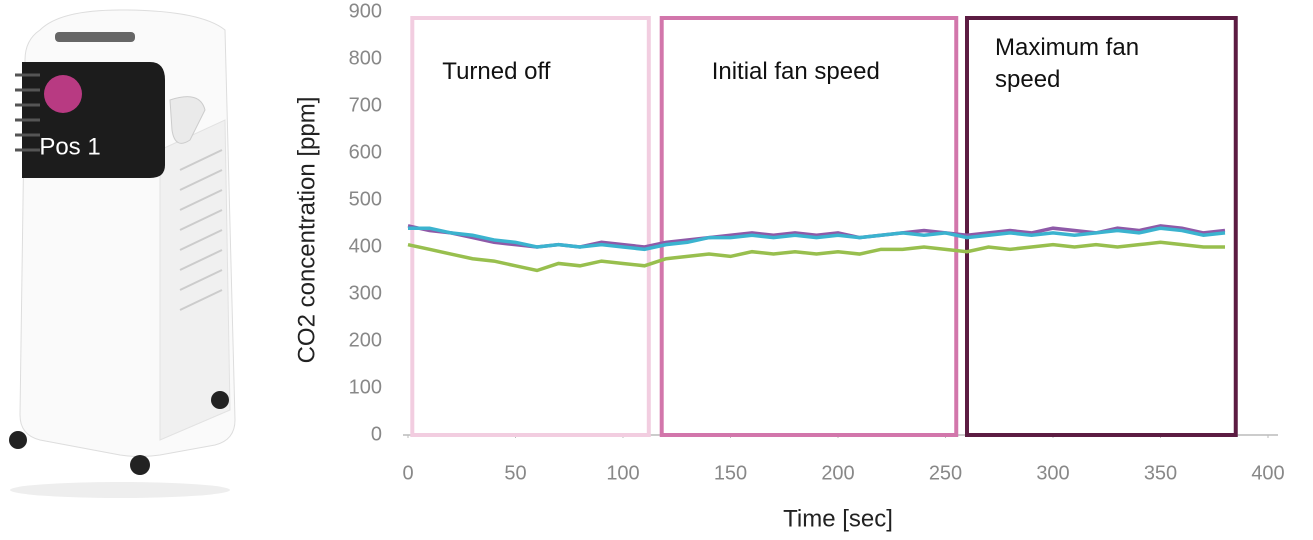  What do you see at coordinates (365, 293) in the screenshot?
I see `y-tick-label: 300` at bounding box center [365, 293].